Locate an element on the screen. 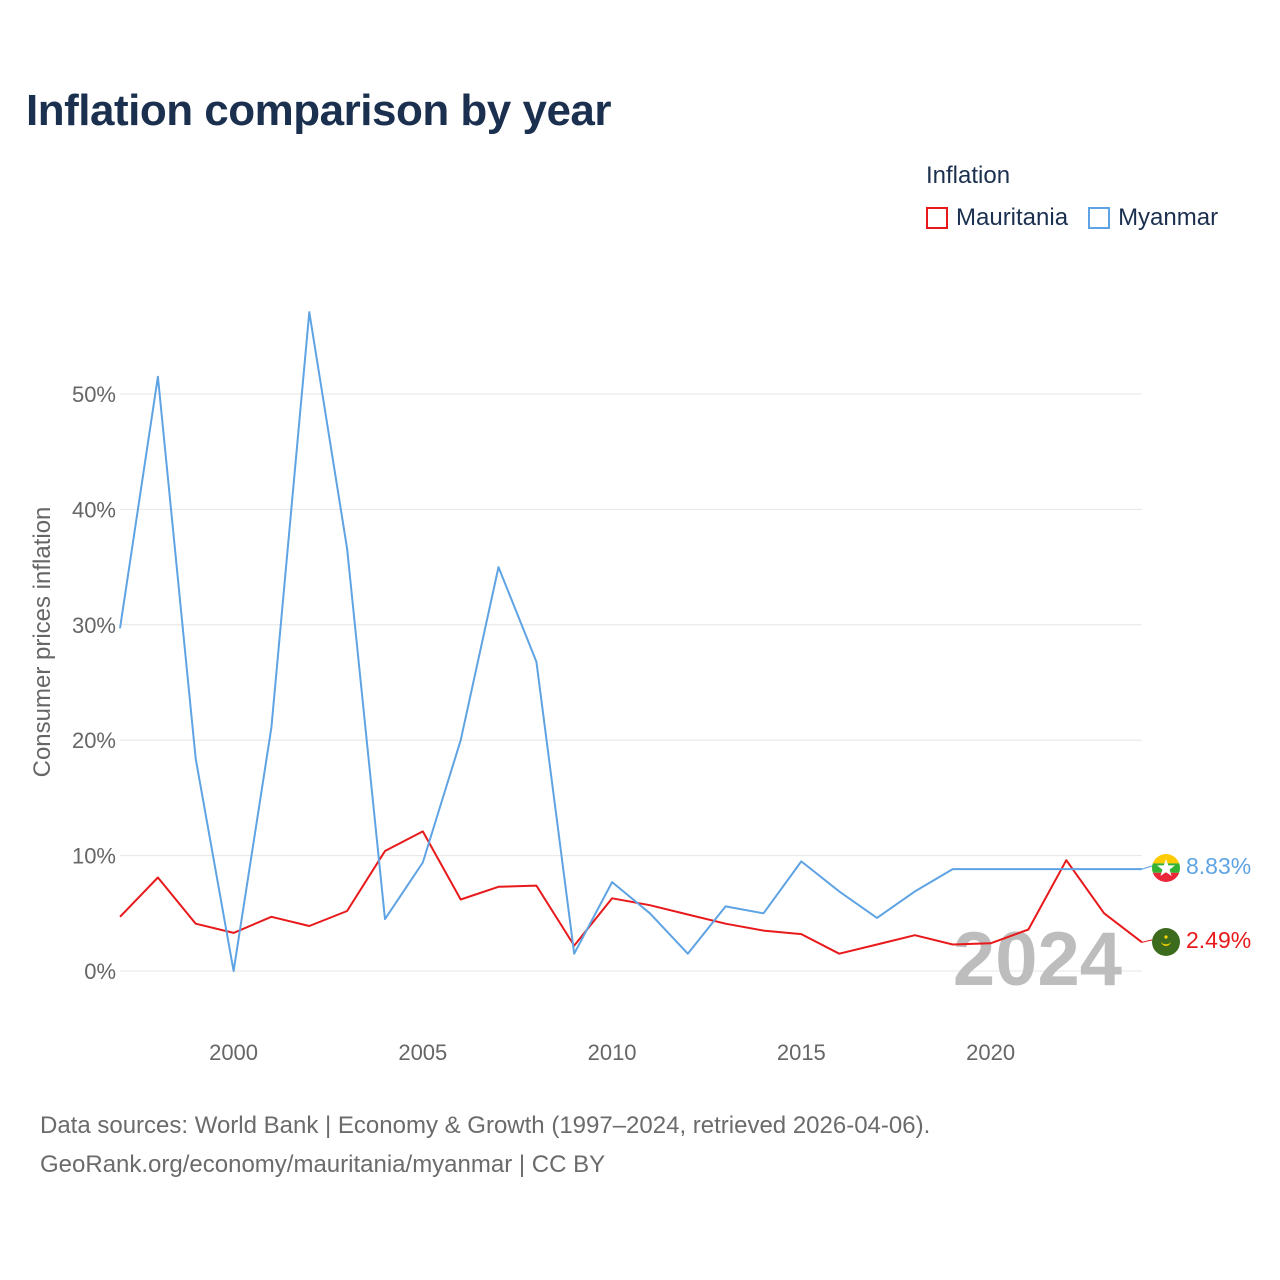 Image resolution: width=1280 pixels, height=1280 pixels. x-axis-ticks: 2000 2005 2010 2015 2020 is located at coordinates (612, 1052).